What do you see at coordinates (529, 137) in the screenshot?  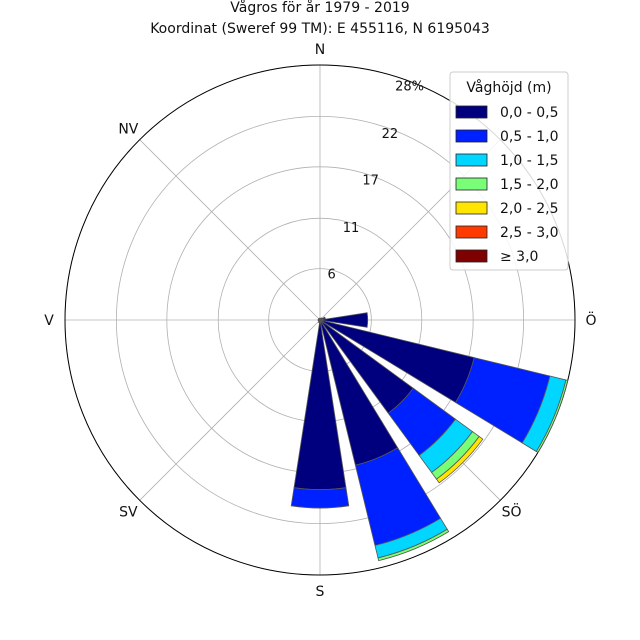 I see `legend-label-1: 0,5 - 1,0` at bounding box center [529, 137].